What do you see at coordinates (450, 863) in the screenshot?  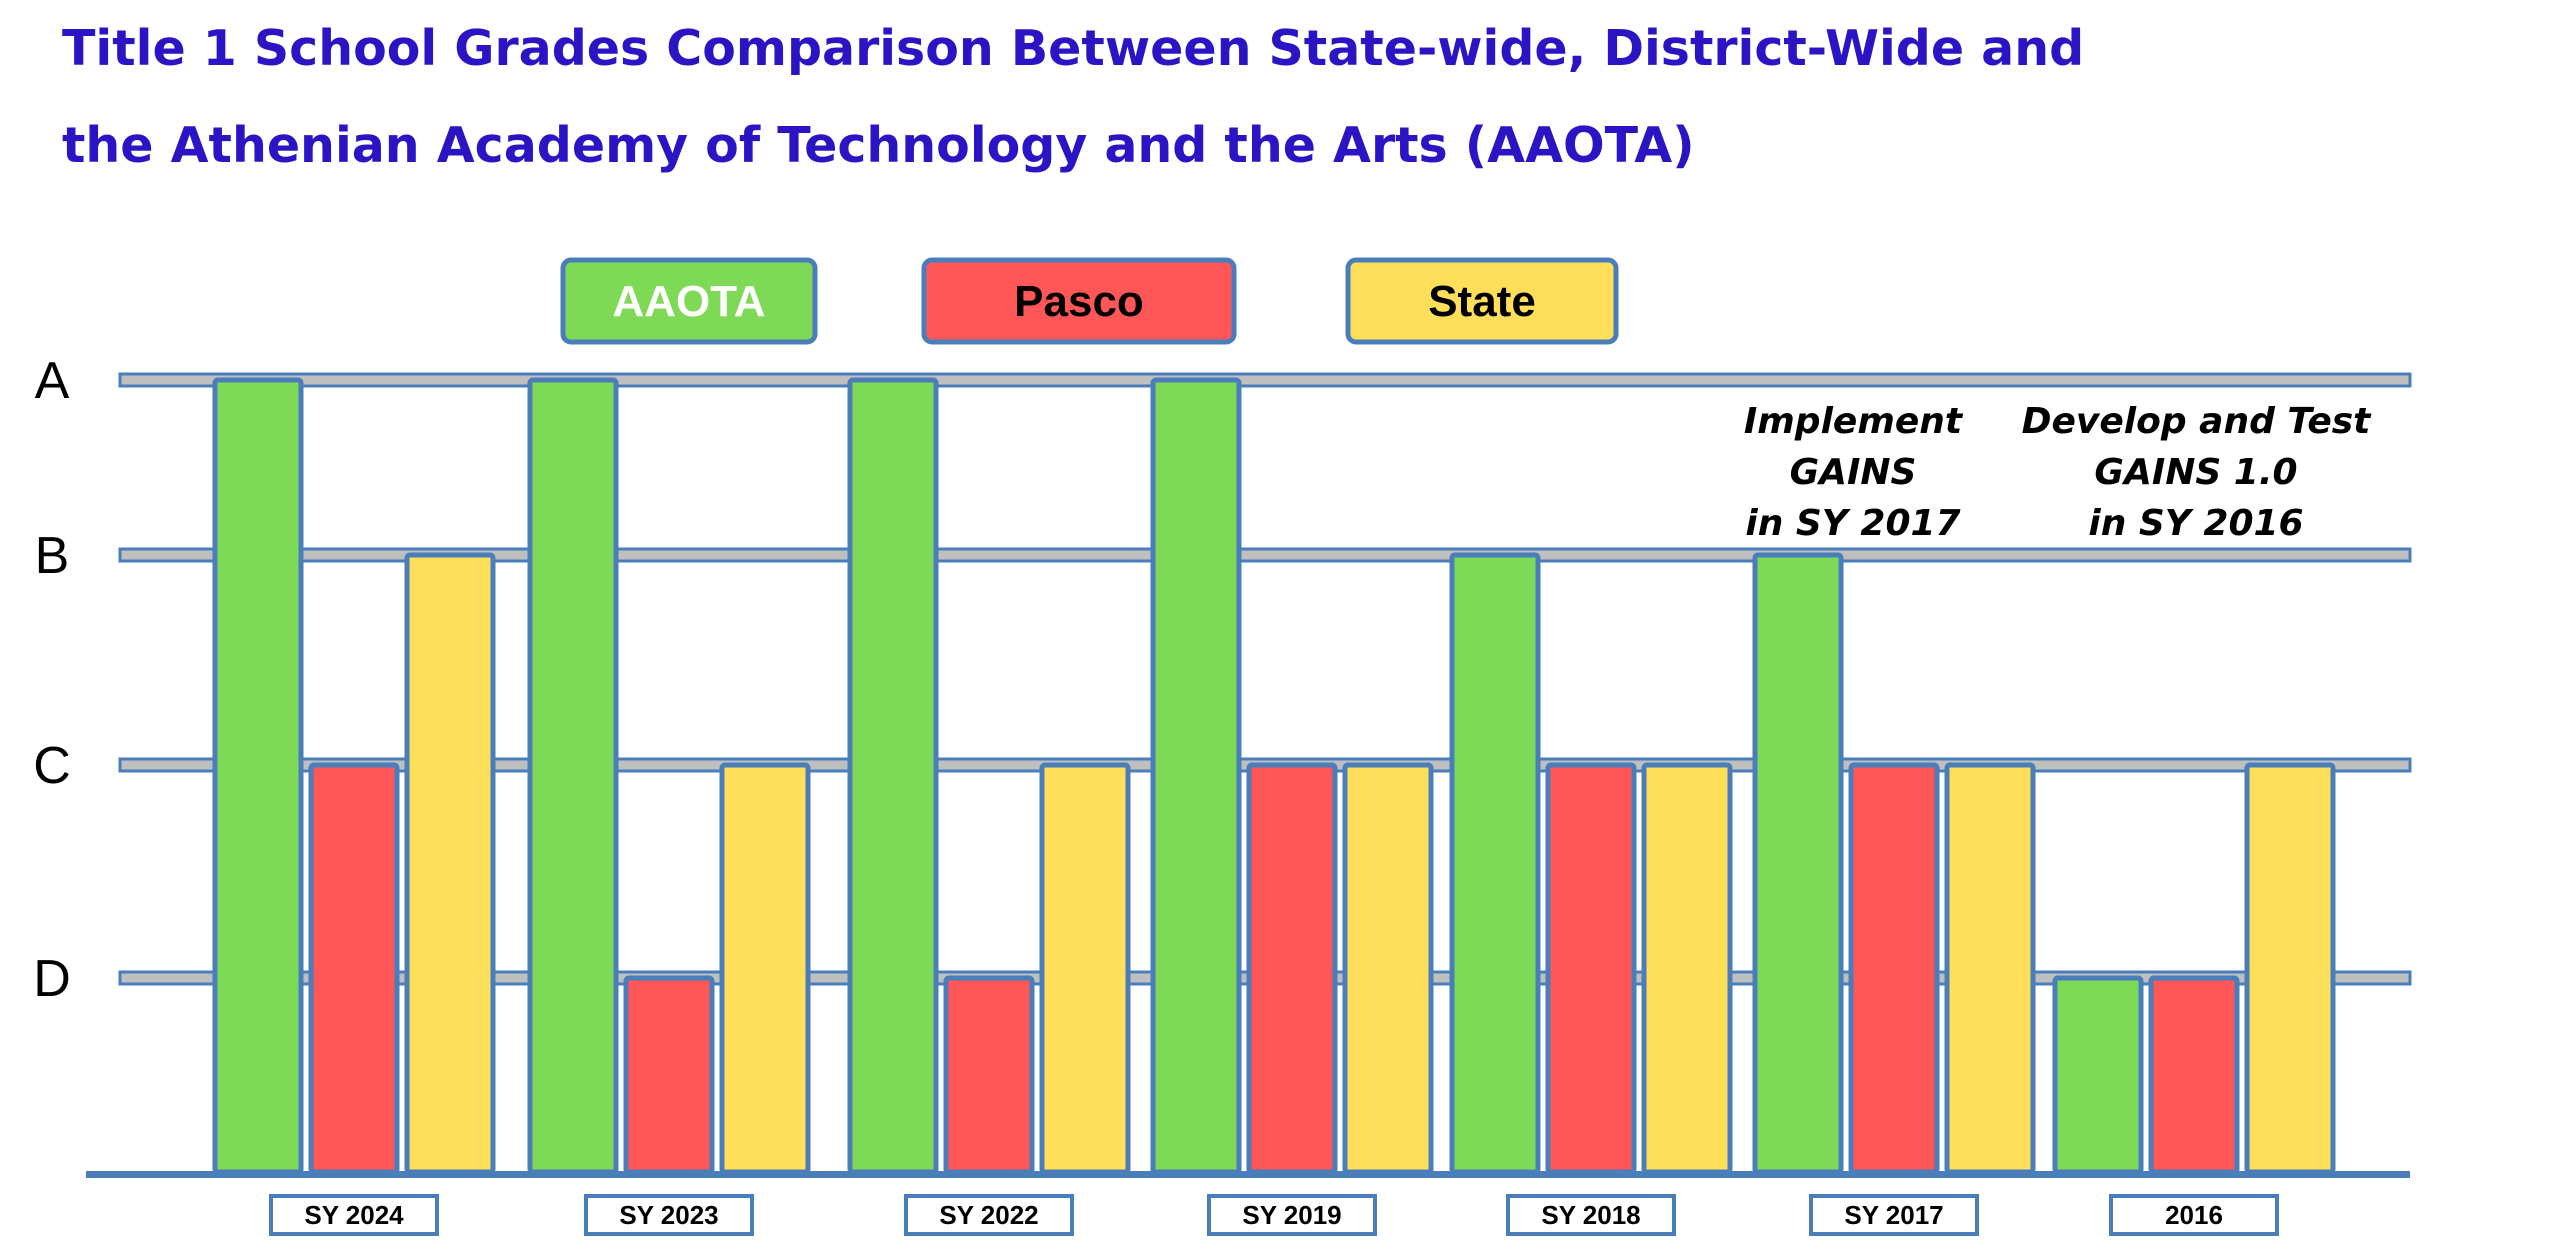 I see `bar-state-sy-2024` at bounding box center [450, 863].